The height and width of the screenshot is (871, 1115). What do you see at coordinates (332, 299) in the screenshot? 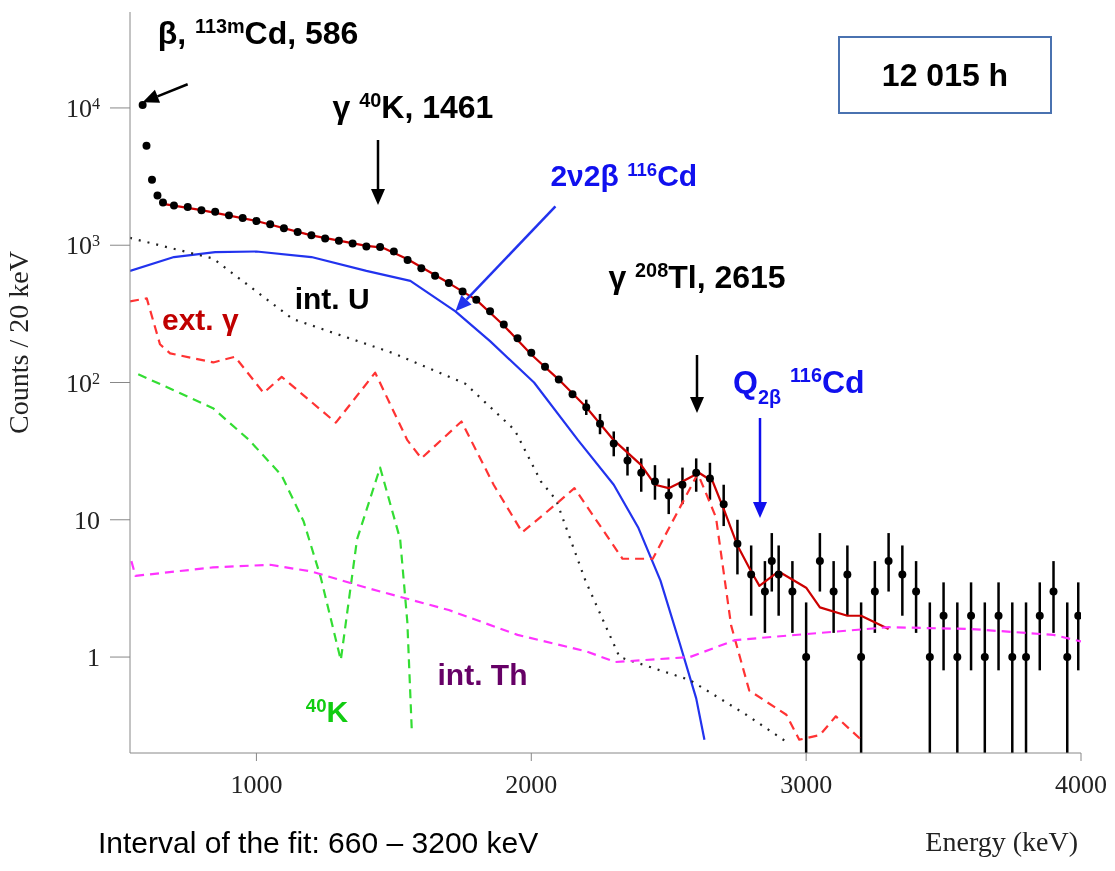
I see `series-label: int. U` at bounding box center [332, 299].